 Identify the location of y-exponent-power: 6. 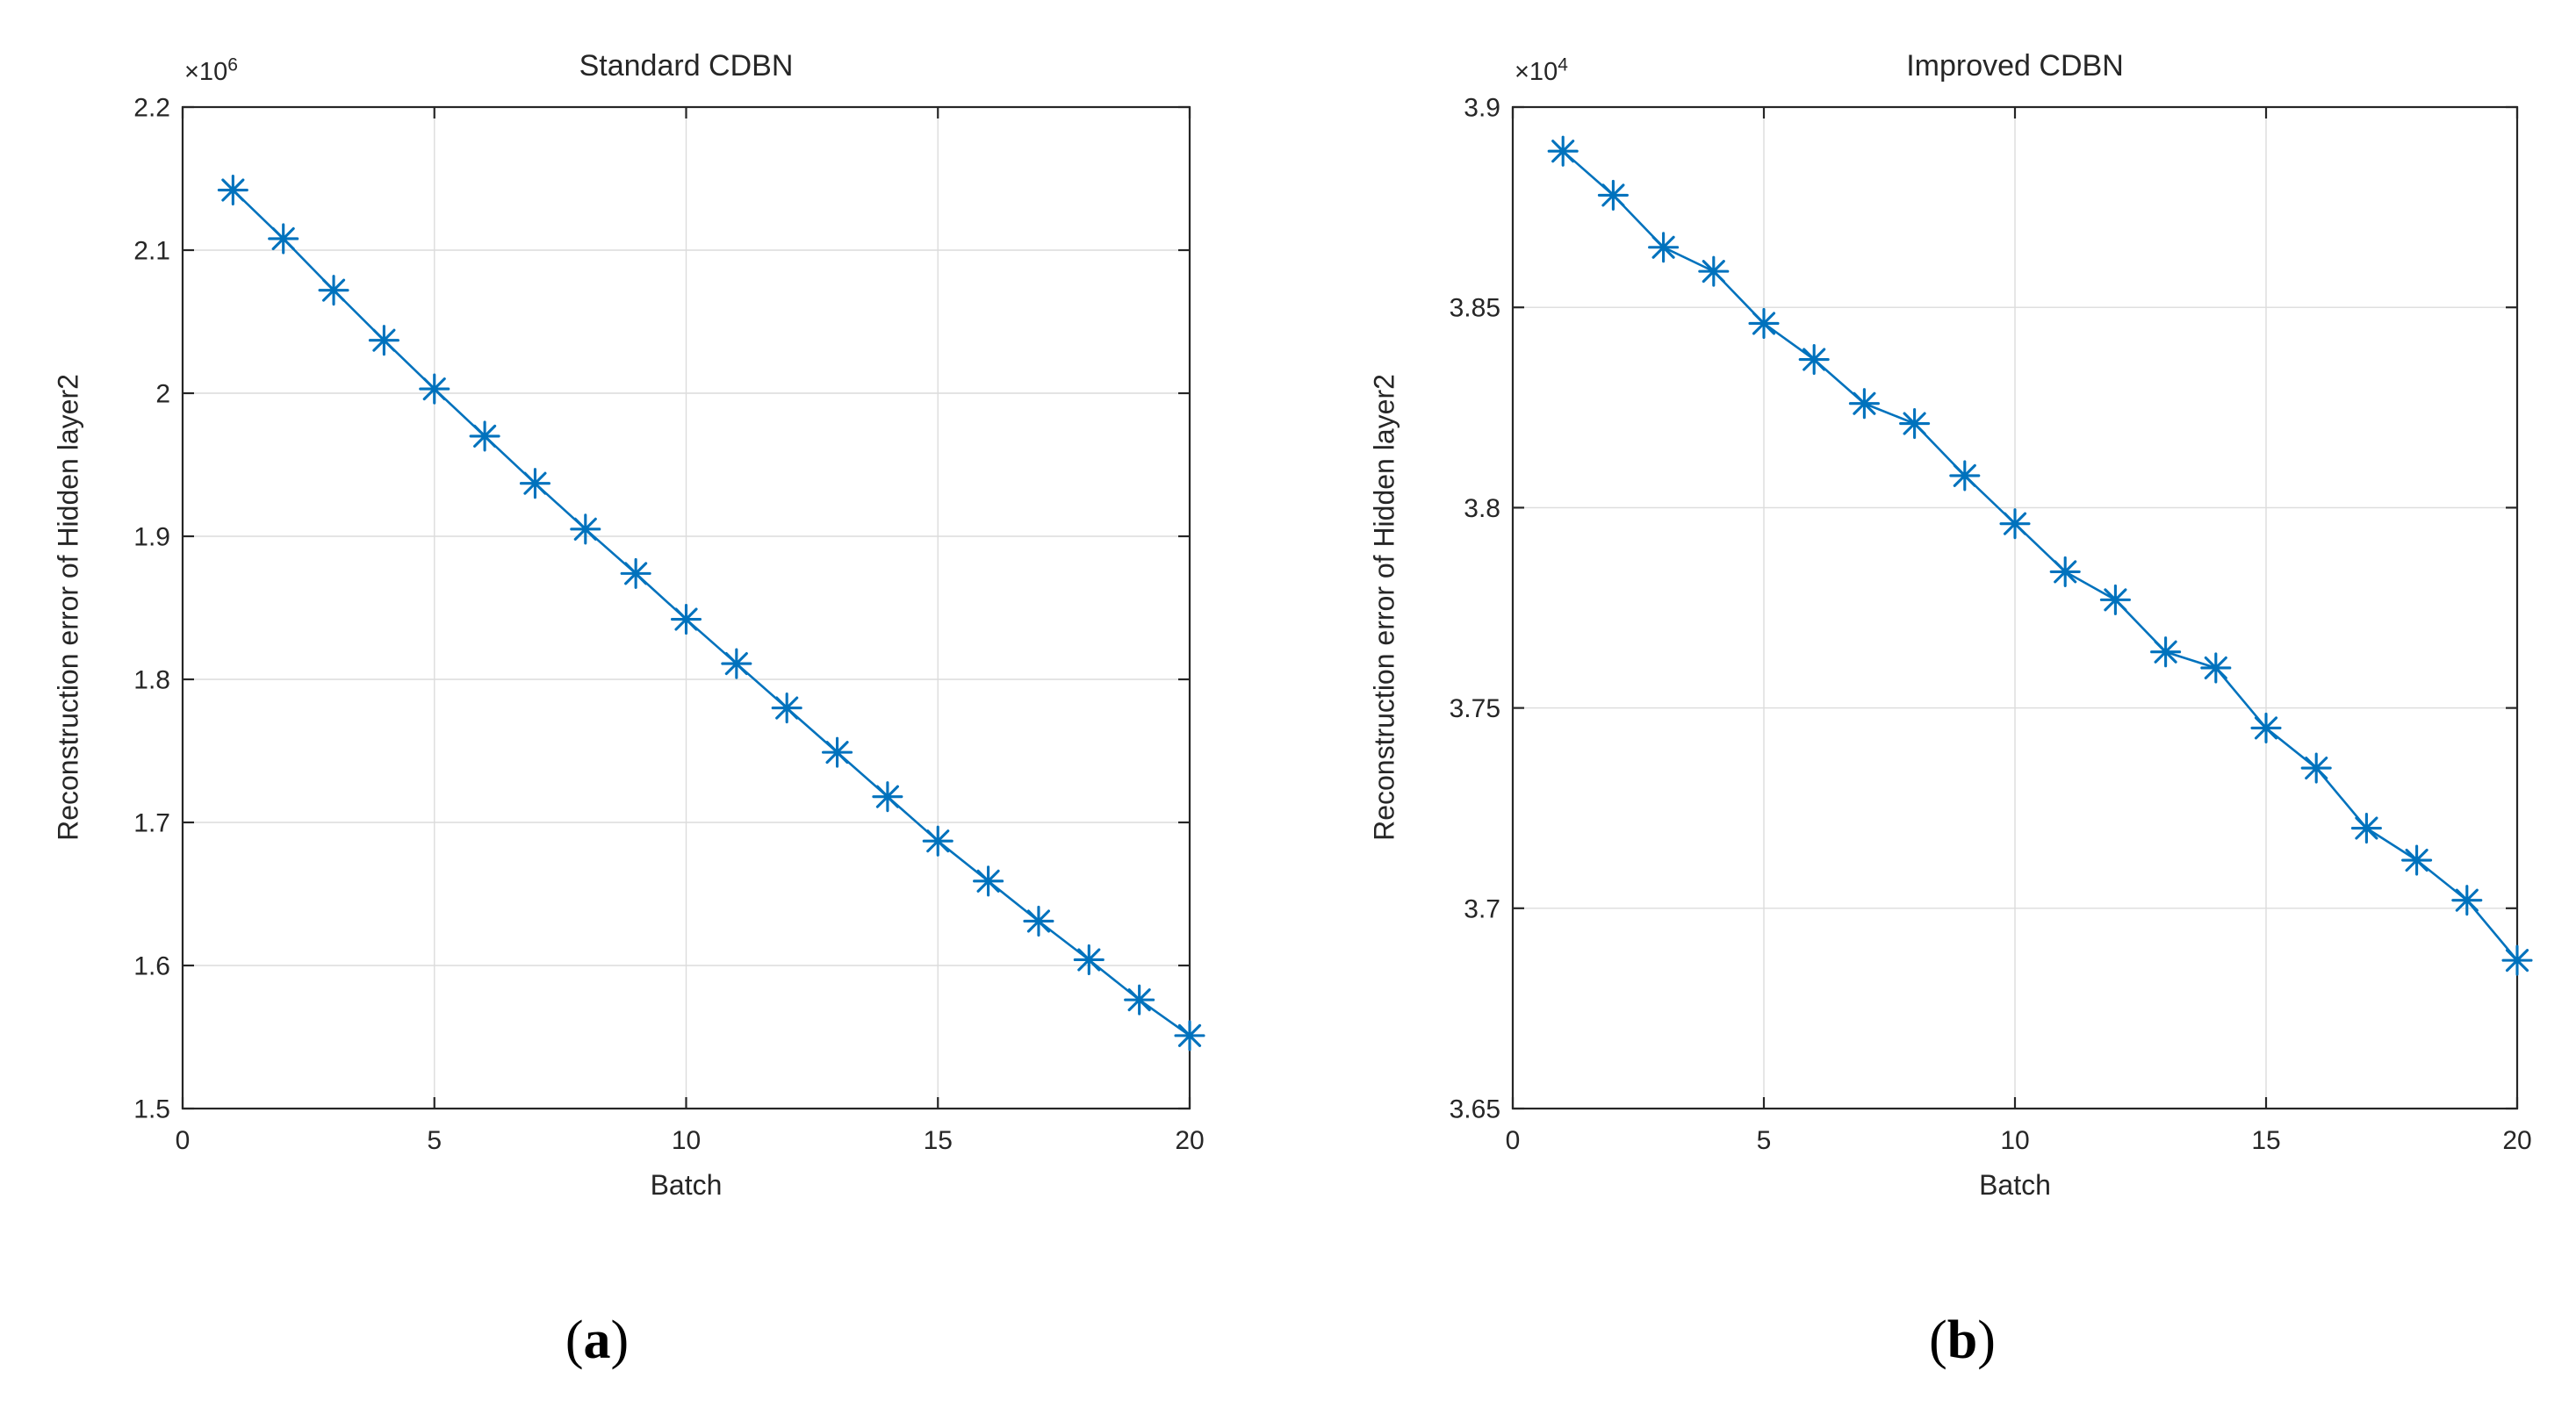
(232, 64).